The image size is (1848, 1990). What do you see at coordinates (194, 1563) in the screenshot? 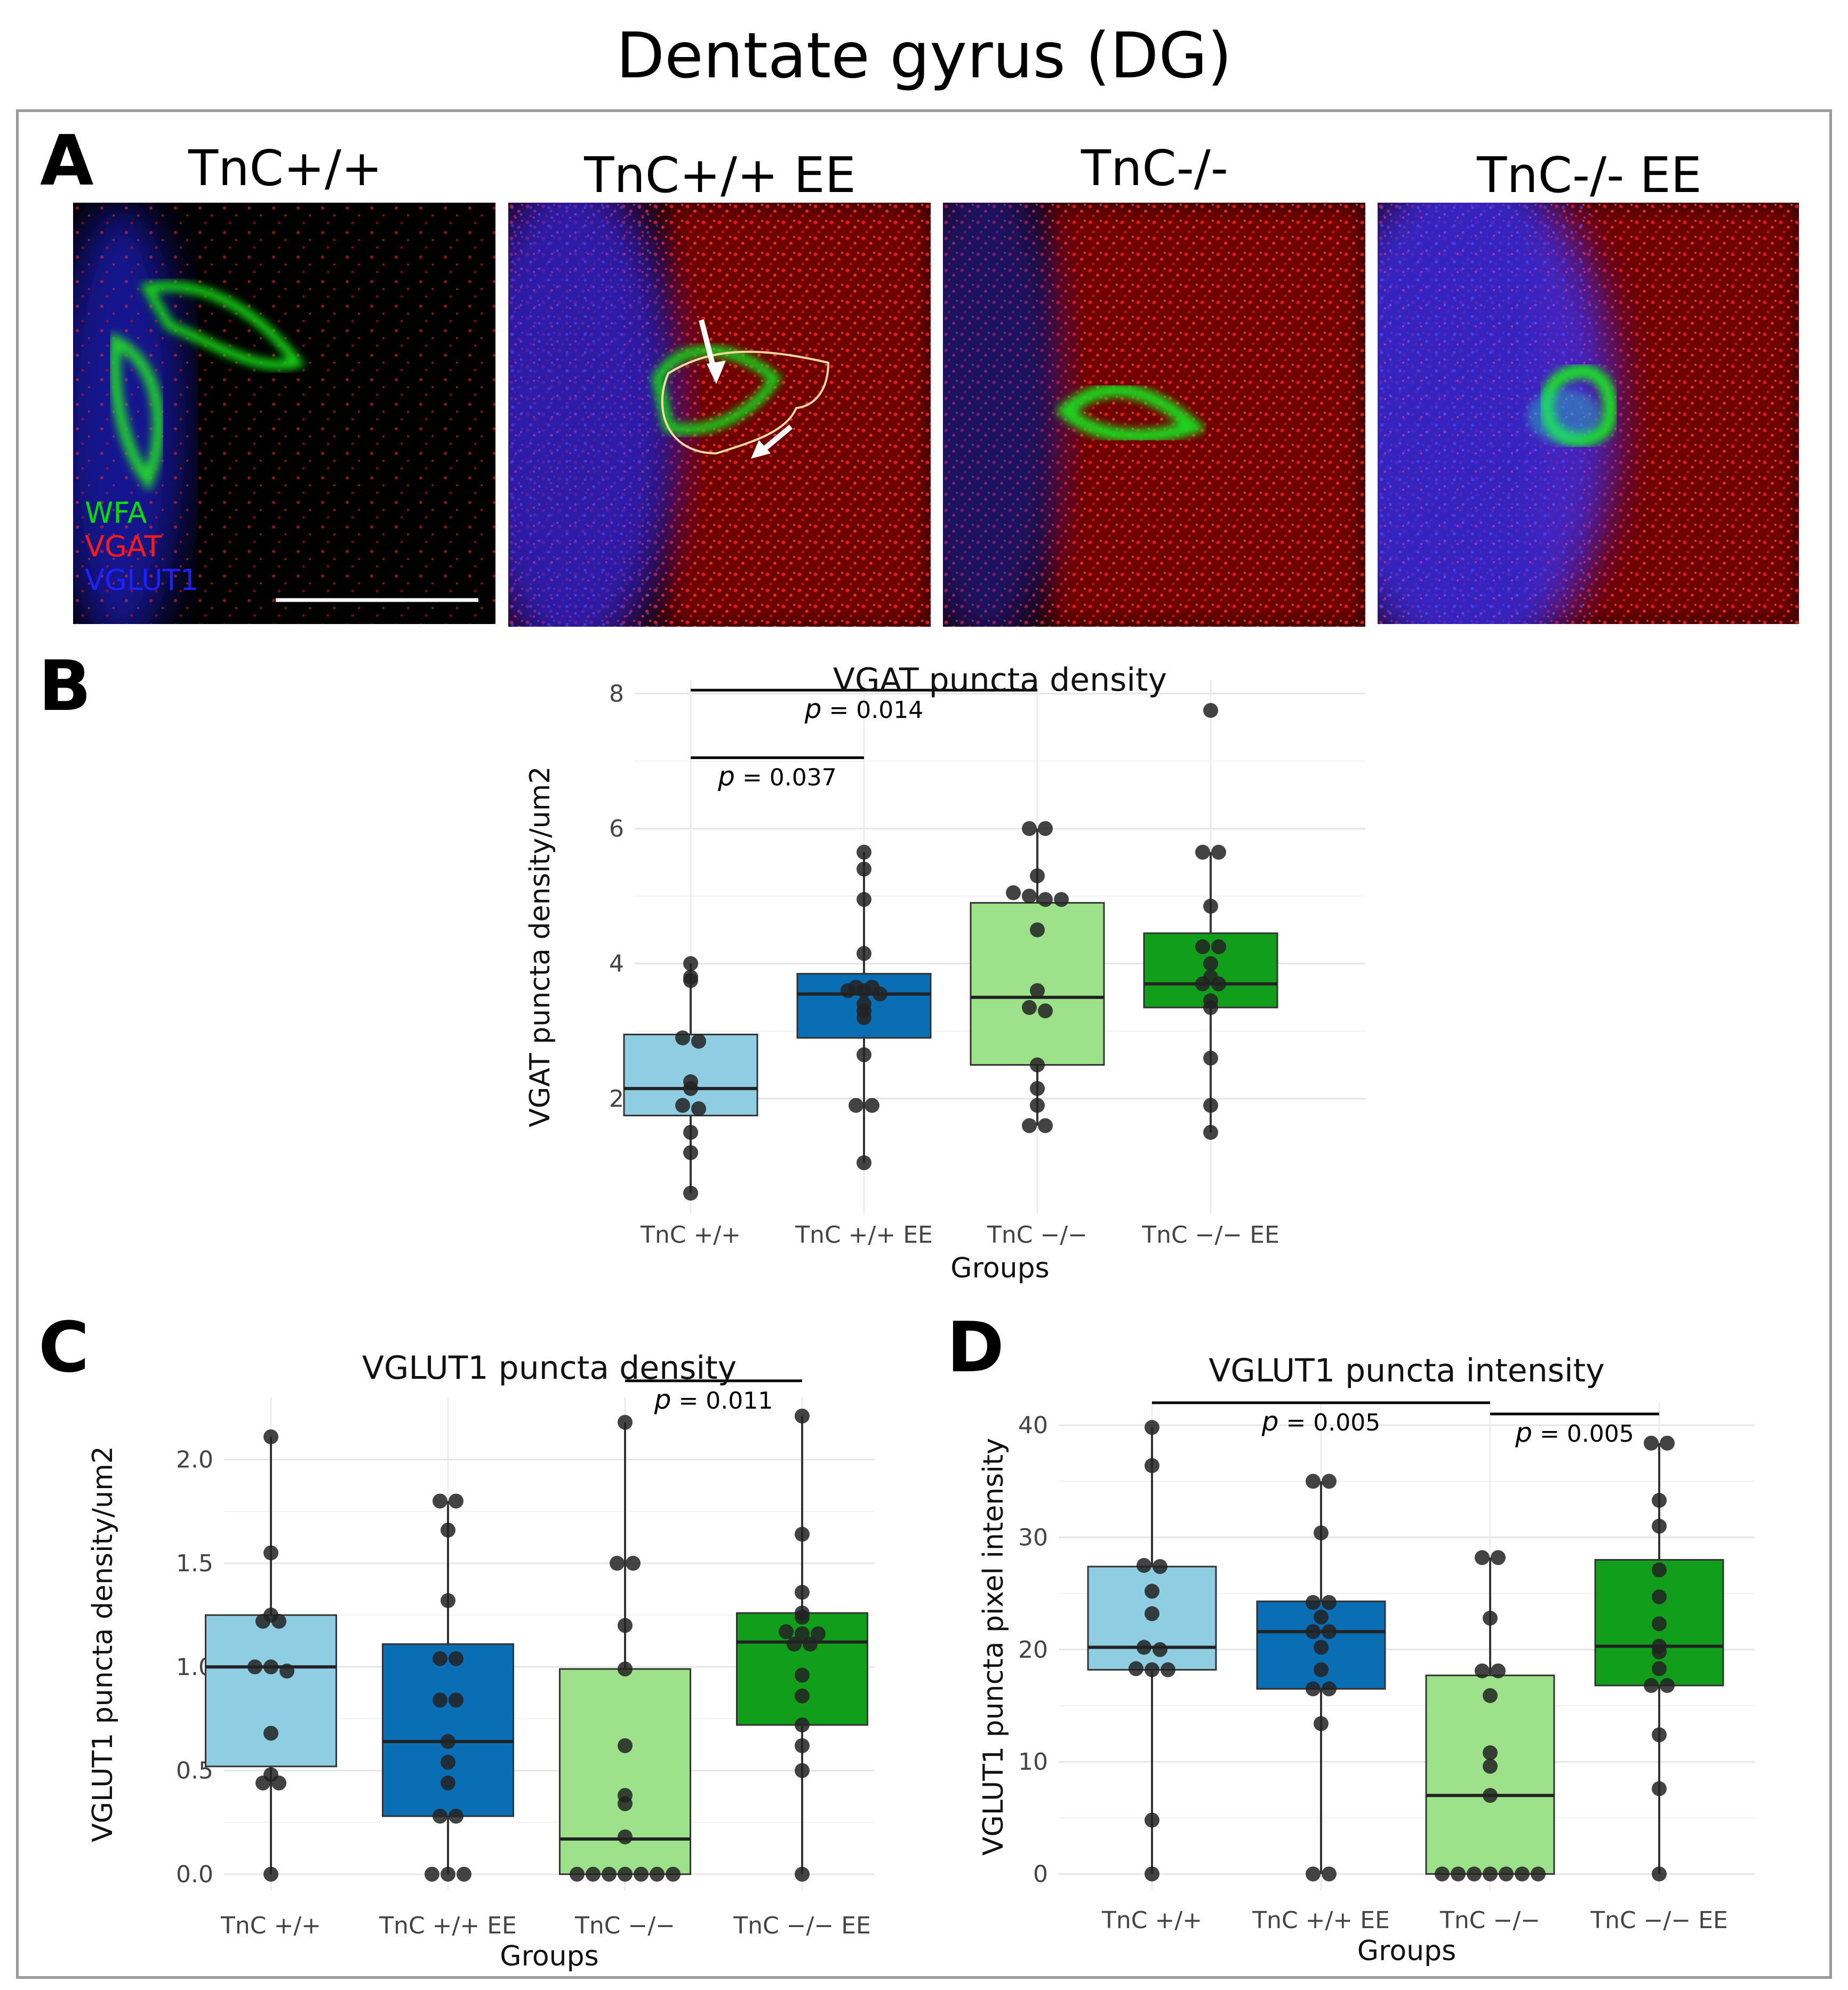
I see `y-tick-label: 1.5` at bounding box center [194, 1563].